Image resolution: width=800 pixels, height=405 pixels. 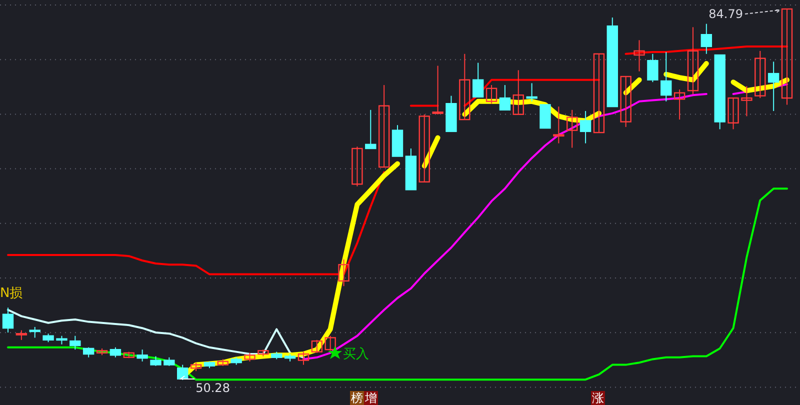 What do you see at coordinates (213, 388) in the screenshot?
I see `text: 50.28` at bounding box center [213, 388].